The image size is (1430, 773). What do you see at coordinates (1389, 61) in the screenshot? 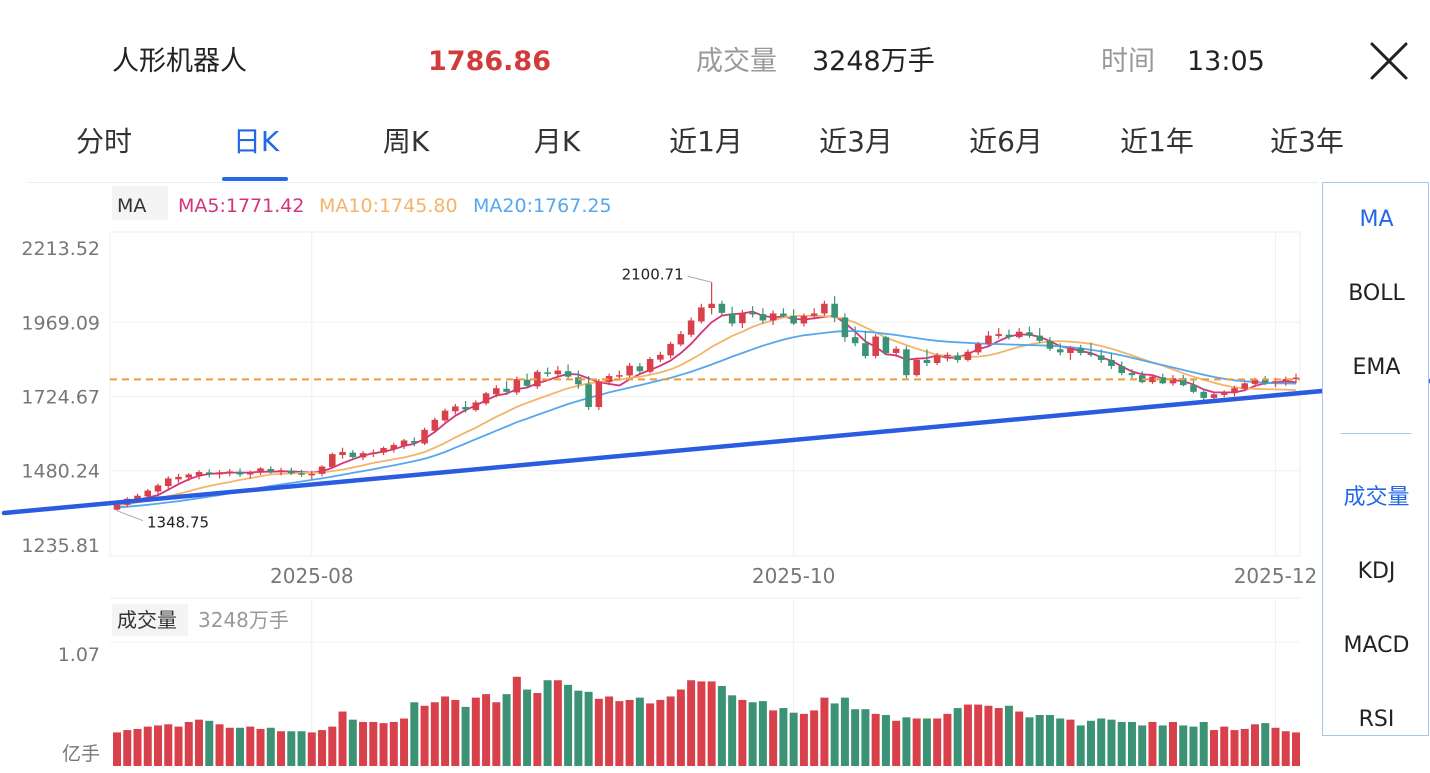
I see `close-icon` at bounding box center [1389, 61].